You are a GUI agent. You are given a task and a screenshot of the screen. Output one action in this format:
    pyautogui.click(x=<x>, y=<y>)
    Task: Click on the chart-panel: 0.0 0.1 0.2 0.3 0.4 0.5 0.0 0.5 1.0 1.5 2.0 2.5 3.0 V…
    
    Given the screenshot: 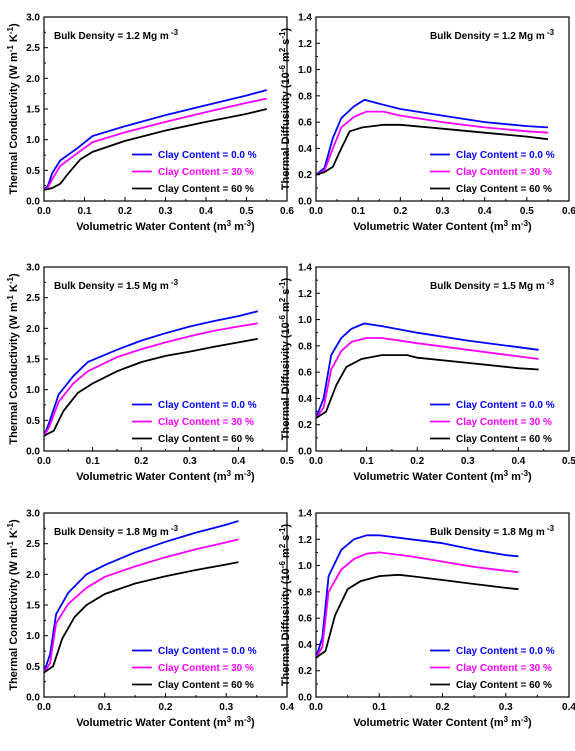 What is the action you would take?
    pyautogui.click(x=150, y=373)
    